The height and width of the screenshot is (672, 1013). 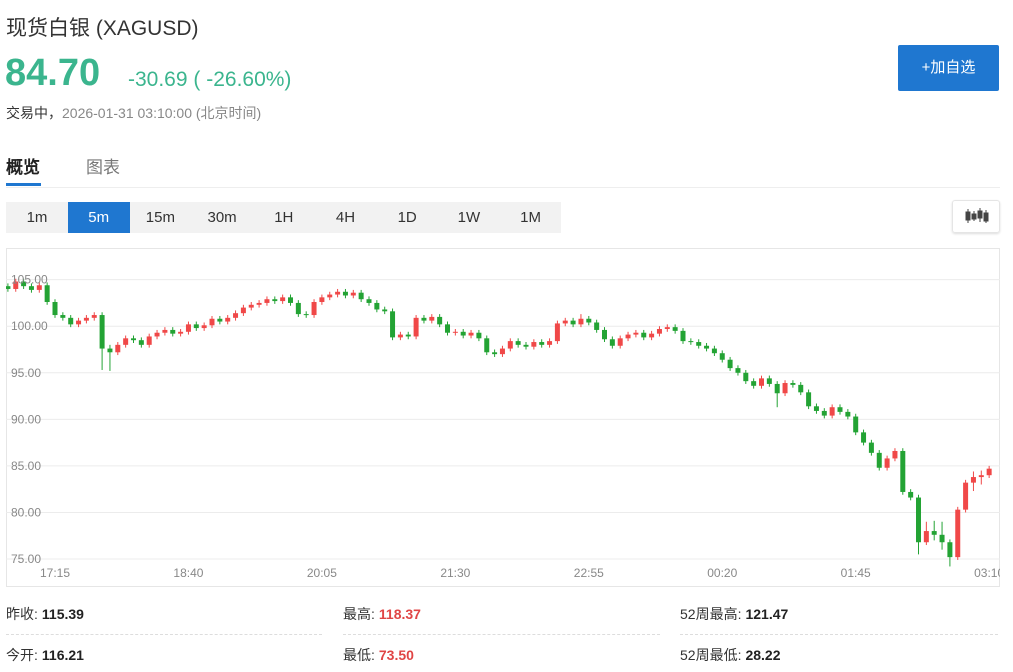 What do you see at coordinates (359, 655) in the screenshot?
I see `stat-label: 最低:` at bounding box center [359, 655].